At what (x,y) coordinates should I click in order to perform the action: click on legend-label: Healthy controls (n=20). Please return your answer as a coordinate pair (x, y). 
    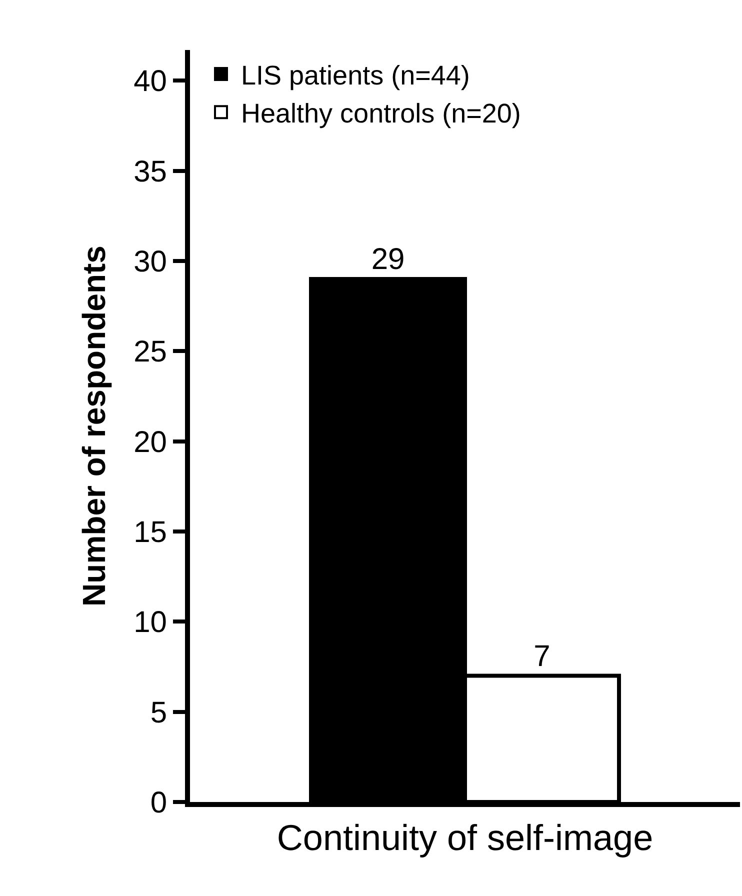
    Looking at the image, I should click on (381, 113).